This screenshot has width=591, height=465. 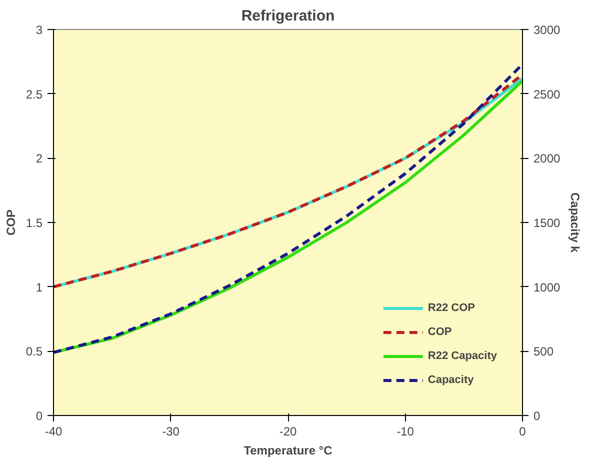 What do you see at coordinates (440, 332) in the screenshot?
I see `legend-label: COP` at bounding box center [440, 332].